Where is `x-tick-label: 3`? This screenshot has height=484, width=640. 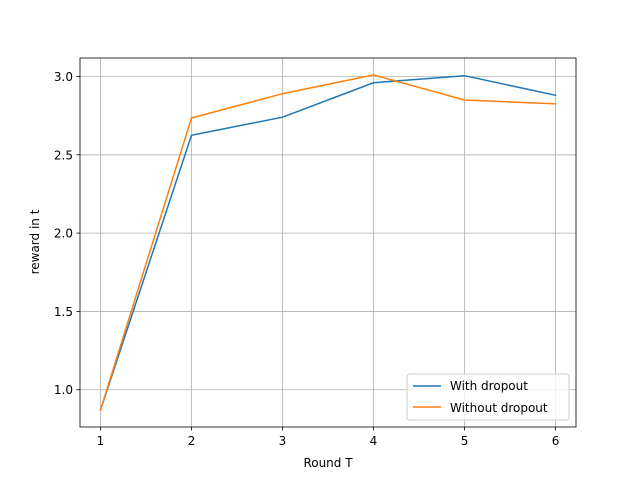
x-tick-label: 3 is located at coordinates (283, 441).